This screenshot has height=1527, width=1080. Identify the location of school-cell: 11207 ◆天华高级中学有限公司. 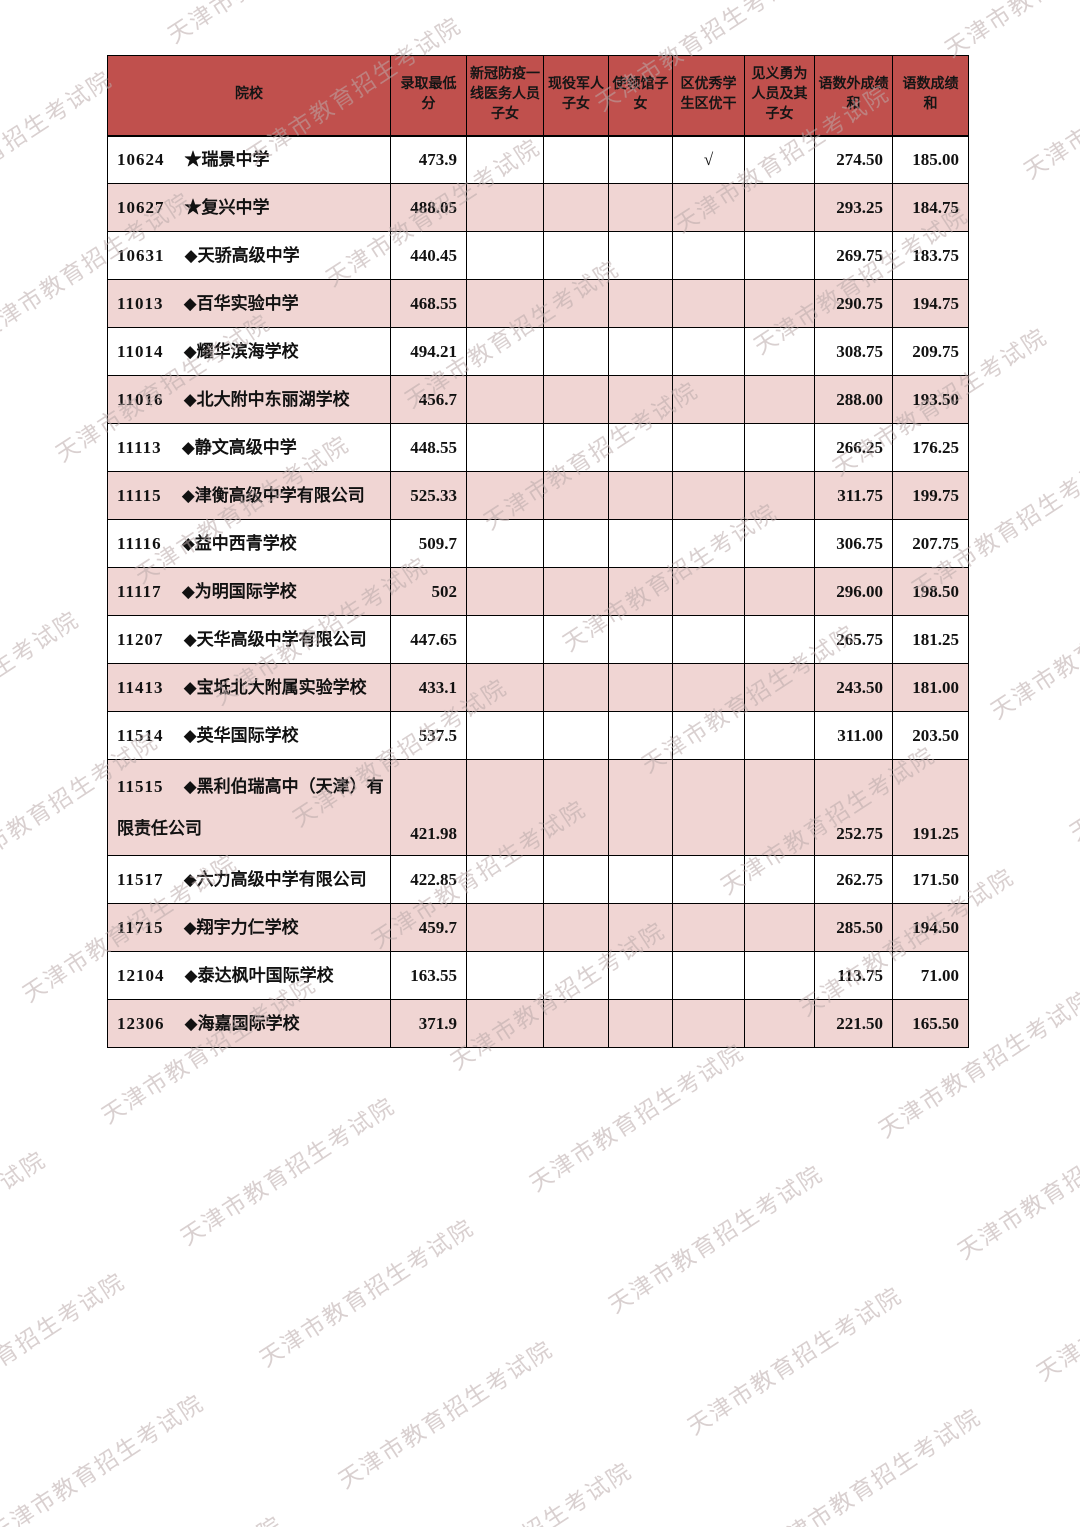
(249, 639).